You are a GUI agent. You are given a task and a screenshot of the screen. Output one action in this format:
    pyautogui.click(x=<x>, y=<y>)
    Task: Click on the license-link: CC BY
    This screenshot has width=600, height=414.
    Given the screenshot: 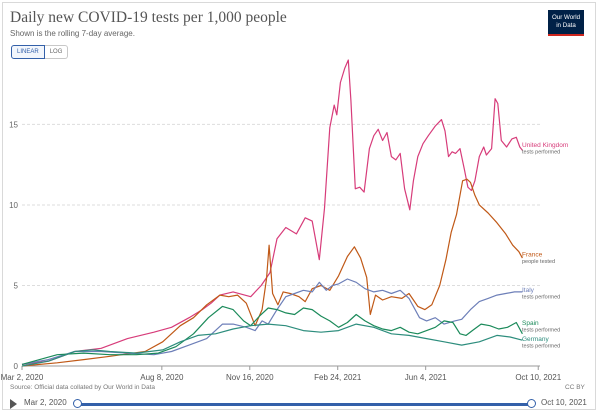 What is the action you would take?
    pyautogui.click(x=575, y=387)
    